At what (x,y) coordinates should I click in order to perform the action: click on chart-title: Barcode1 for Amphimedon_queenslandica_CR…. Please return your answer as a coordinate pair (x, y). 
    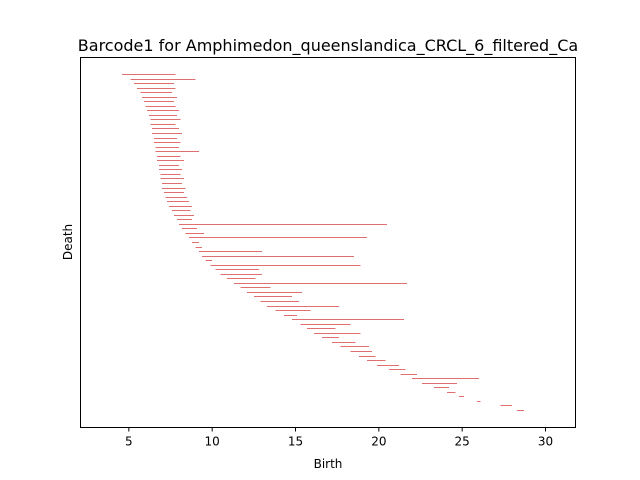
    Looking at the image, I should click on (328, 46).